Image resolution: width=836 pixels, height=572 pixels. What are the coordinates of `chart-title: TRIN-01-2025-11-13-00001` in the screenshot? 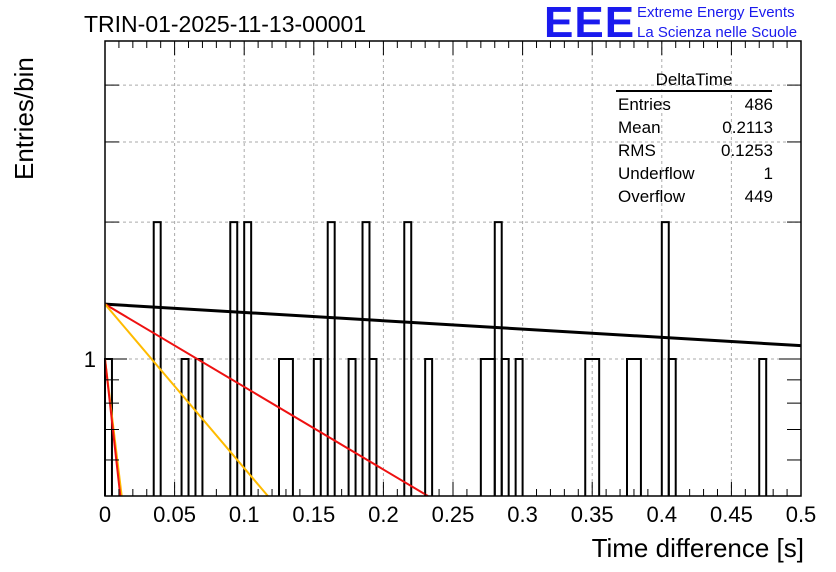 It's located at (225, 24).